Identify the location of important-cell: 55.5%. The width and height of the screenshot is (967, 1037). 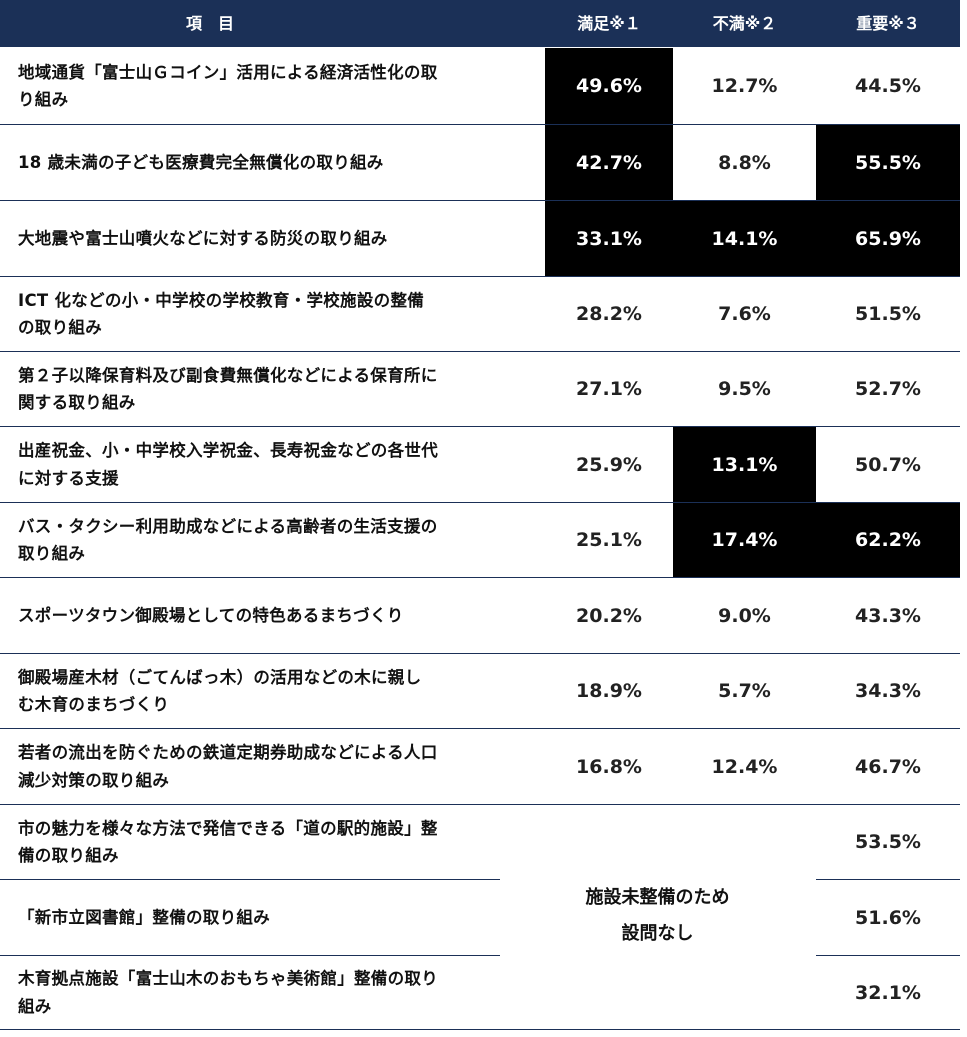
(888, 162).